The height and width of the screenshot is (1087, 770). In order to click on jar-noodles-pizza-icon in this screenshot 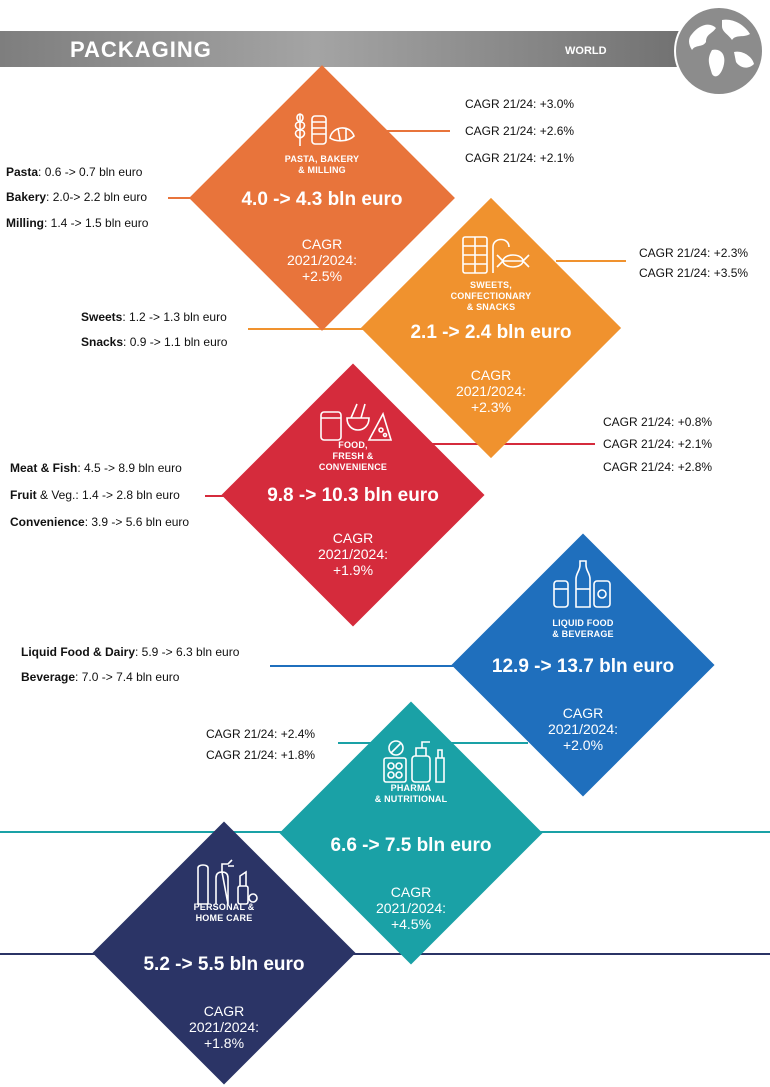, I will do `click(356, 422)`.